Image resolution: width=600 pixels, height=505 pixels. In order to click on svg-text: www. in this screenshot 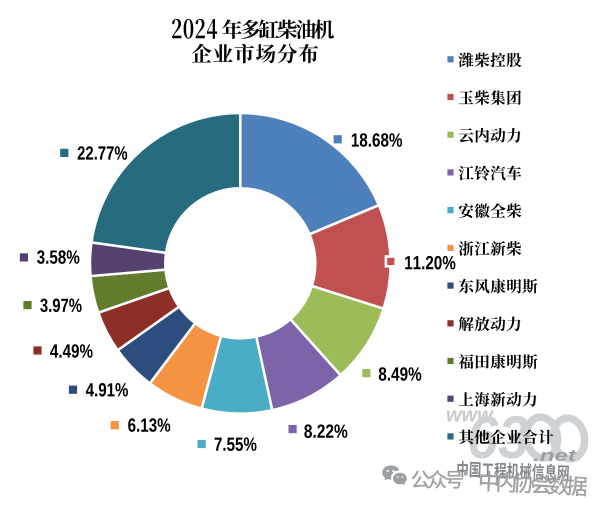, I will do `click(471, 416)`.